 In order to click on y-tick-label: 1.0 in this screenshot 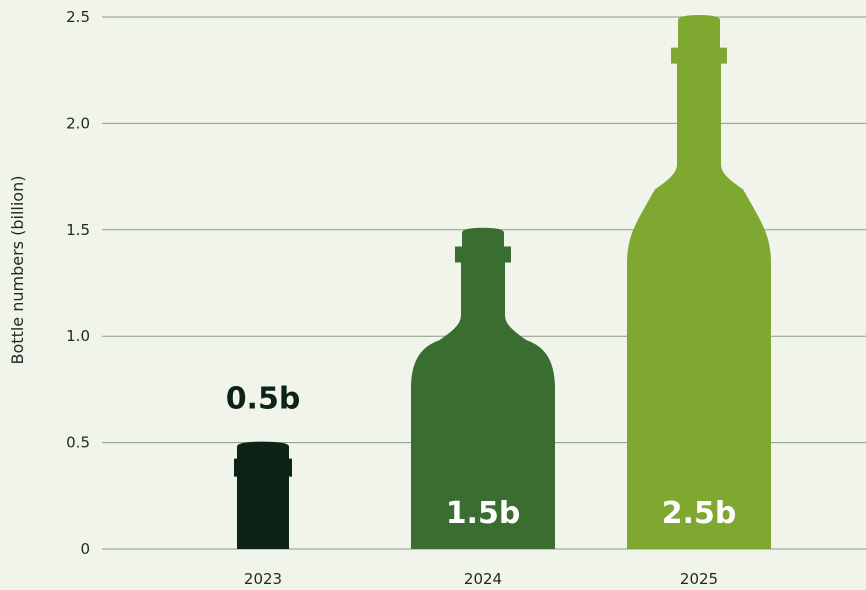, I will do `click(78, 336)`.